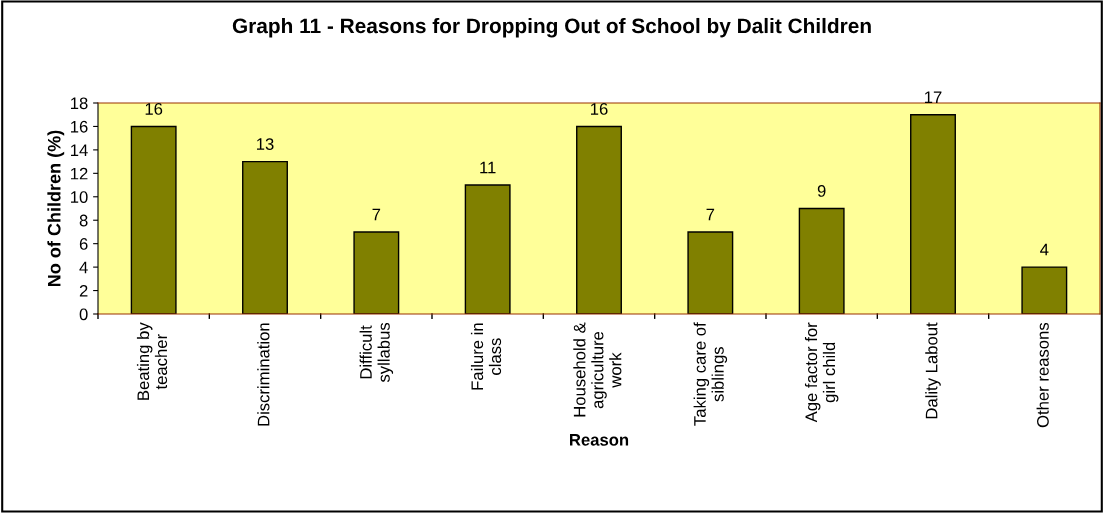 The width and height of the screenshot is (1104, 513). Describe the element at coordinates (933, 370) in the screenshot. I see `x-tick-label: Dality Labout` at that location.